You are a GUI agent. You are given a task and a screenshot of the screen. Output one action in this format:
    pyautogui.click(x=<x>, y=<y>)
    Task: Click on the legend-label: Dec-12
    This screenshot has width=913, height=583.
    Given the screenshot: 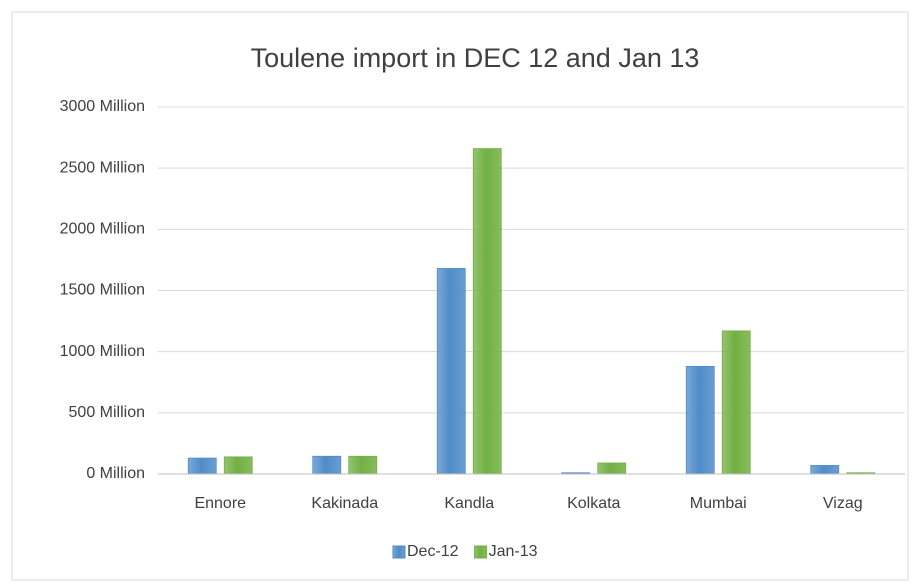 What is the action you would take?
    pyautogui.click(x=433, y=551)
    